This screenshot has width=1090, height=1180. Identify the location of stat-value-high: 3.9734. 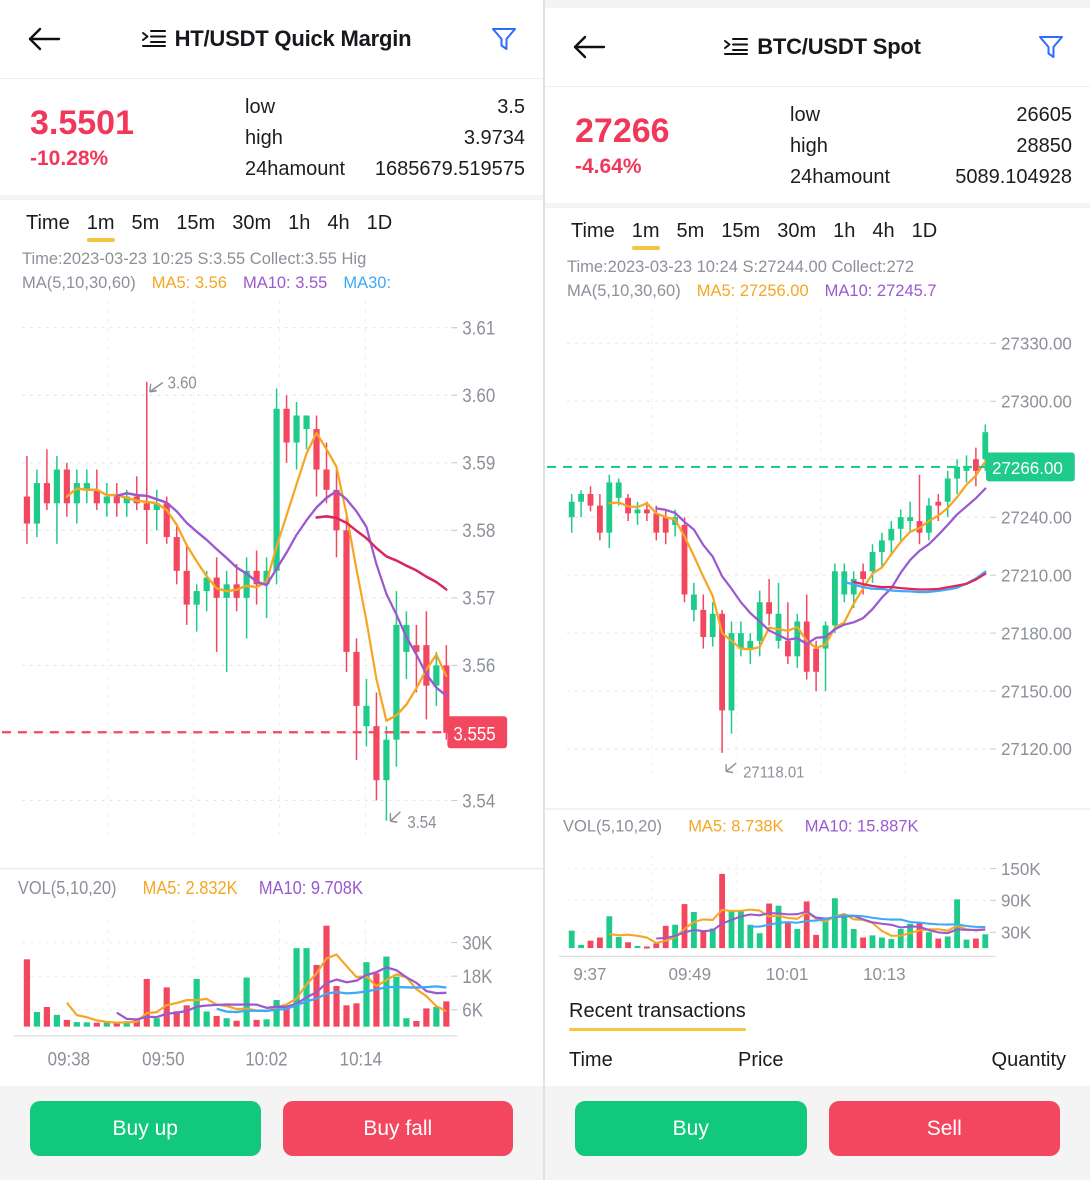
(494, 138).